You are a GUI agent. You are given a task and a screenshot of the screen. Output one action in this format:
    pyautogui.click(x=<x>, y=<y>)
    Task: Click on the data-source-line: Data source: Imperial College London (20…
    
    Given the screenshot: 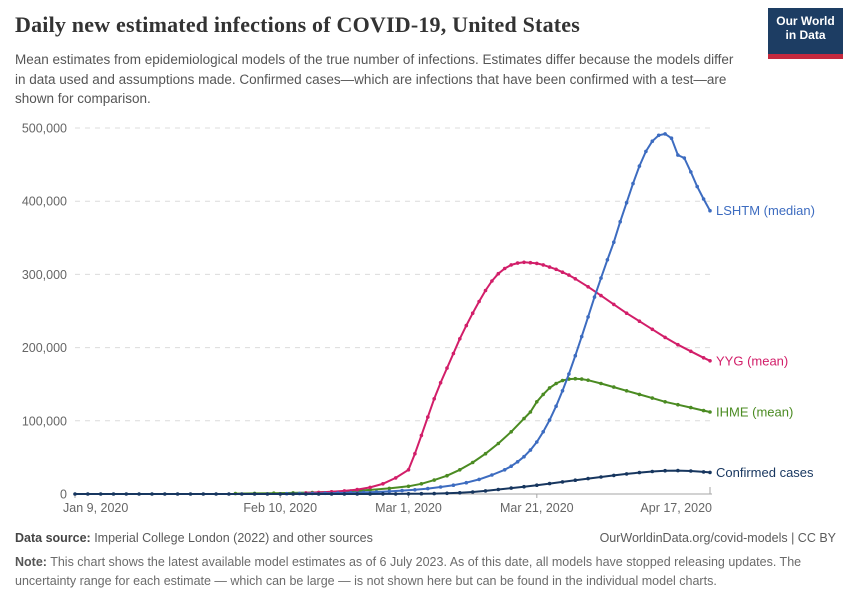 What is the action you would take?
    pyautogui.click(x=425, y=538)
    